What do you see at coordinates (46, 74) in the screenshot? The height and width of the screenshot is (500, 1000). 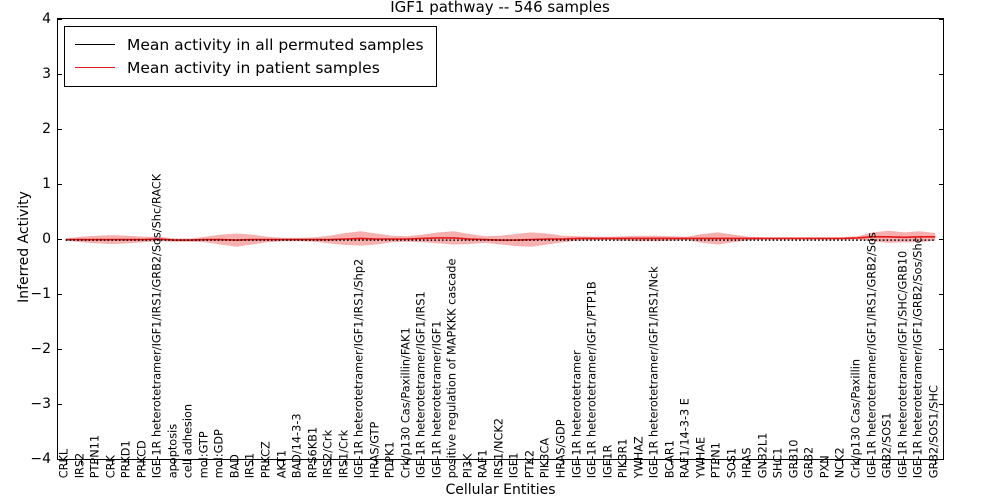 I see `y-tick-label: 3` at bounding box center [46, 74].